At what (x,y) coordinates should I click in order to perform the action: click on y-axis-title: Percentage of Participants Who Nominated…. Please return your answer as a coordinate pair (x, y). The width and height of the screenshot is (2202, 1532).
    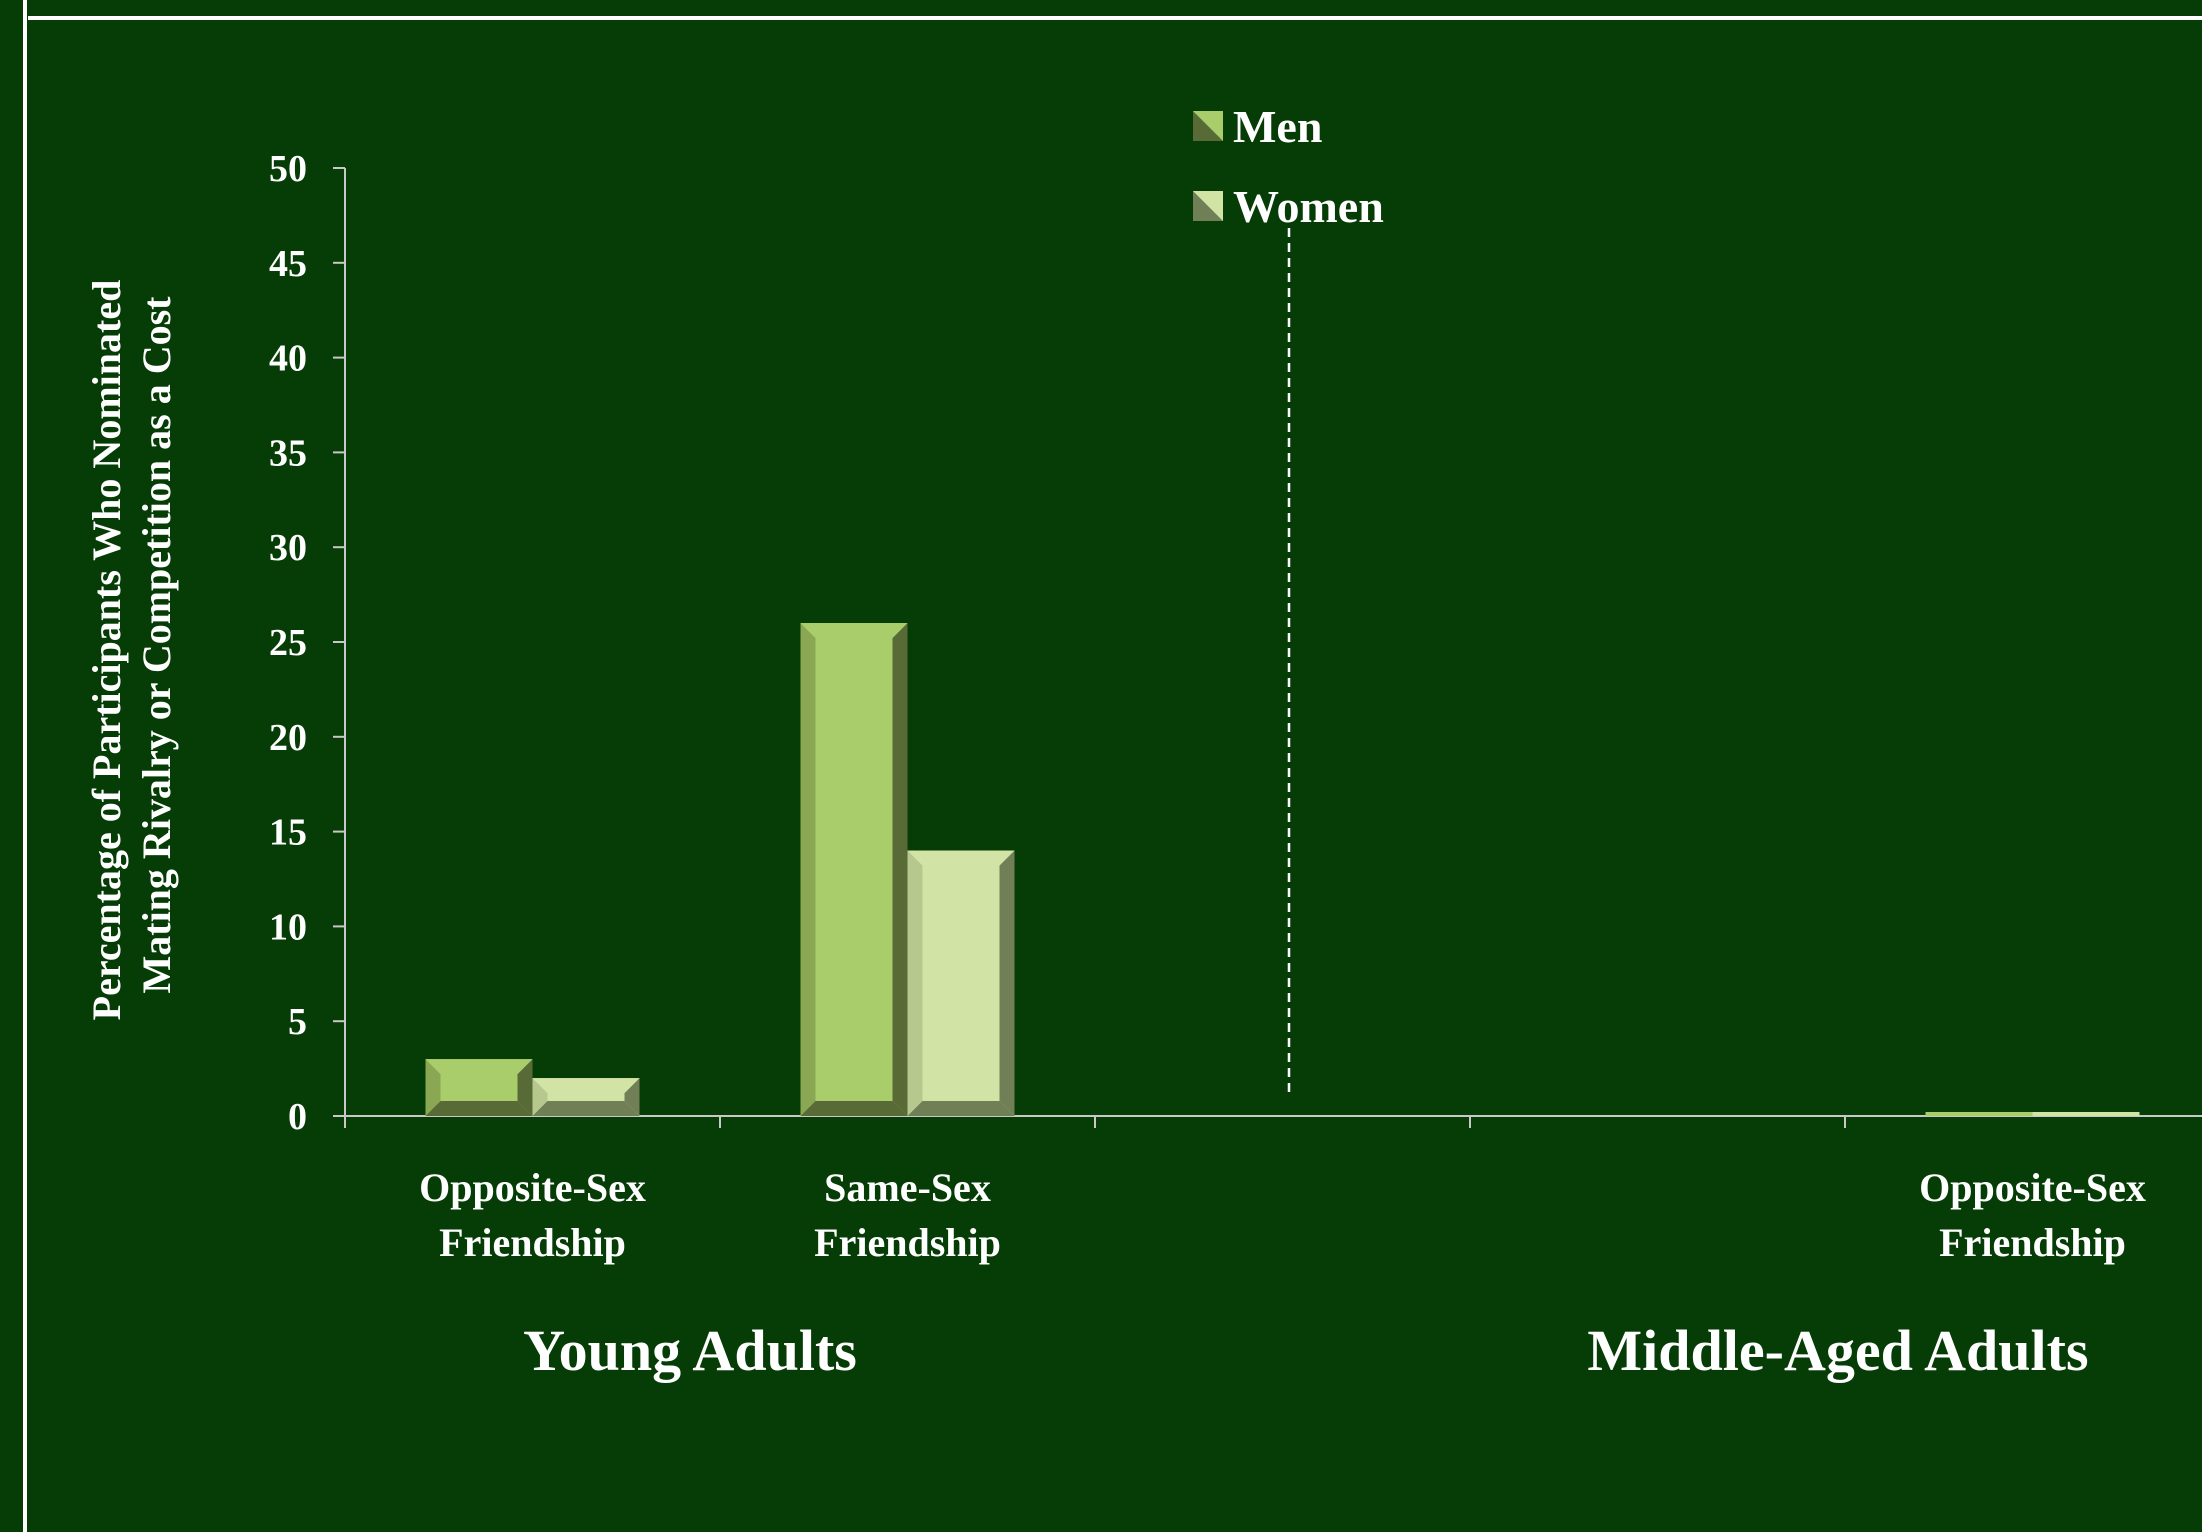
    Looking at the image, I should click on (131, 645).